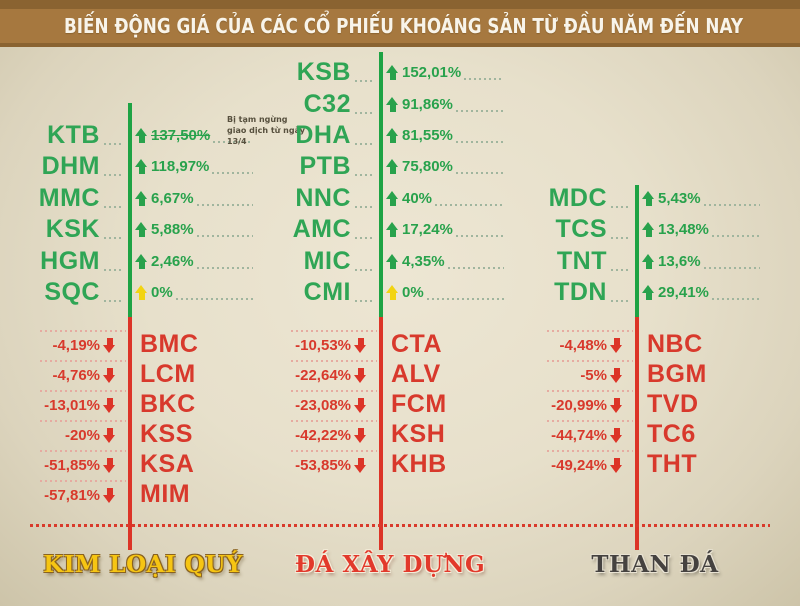 This screenshot has width=800, height=606. Describe the element at coordinates (58, 405) in the screenshot. I see `loser-value-row: -13,01%` at that location.